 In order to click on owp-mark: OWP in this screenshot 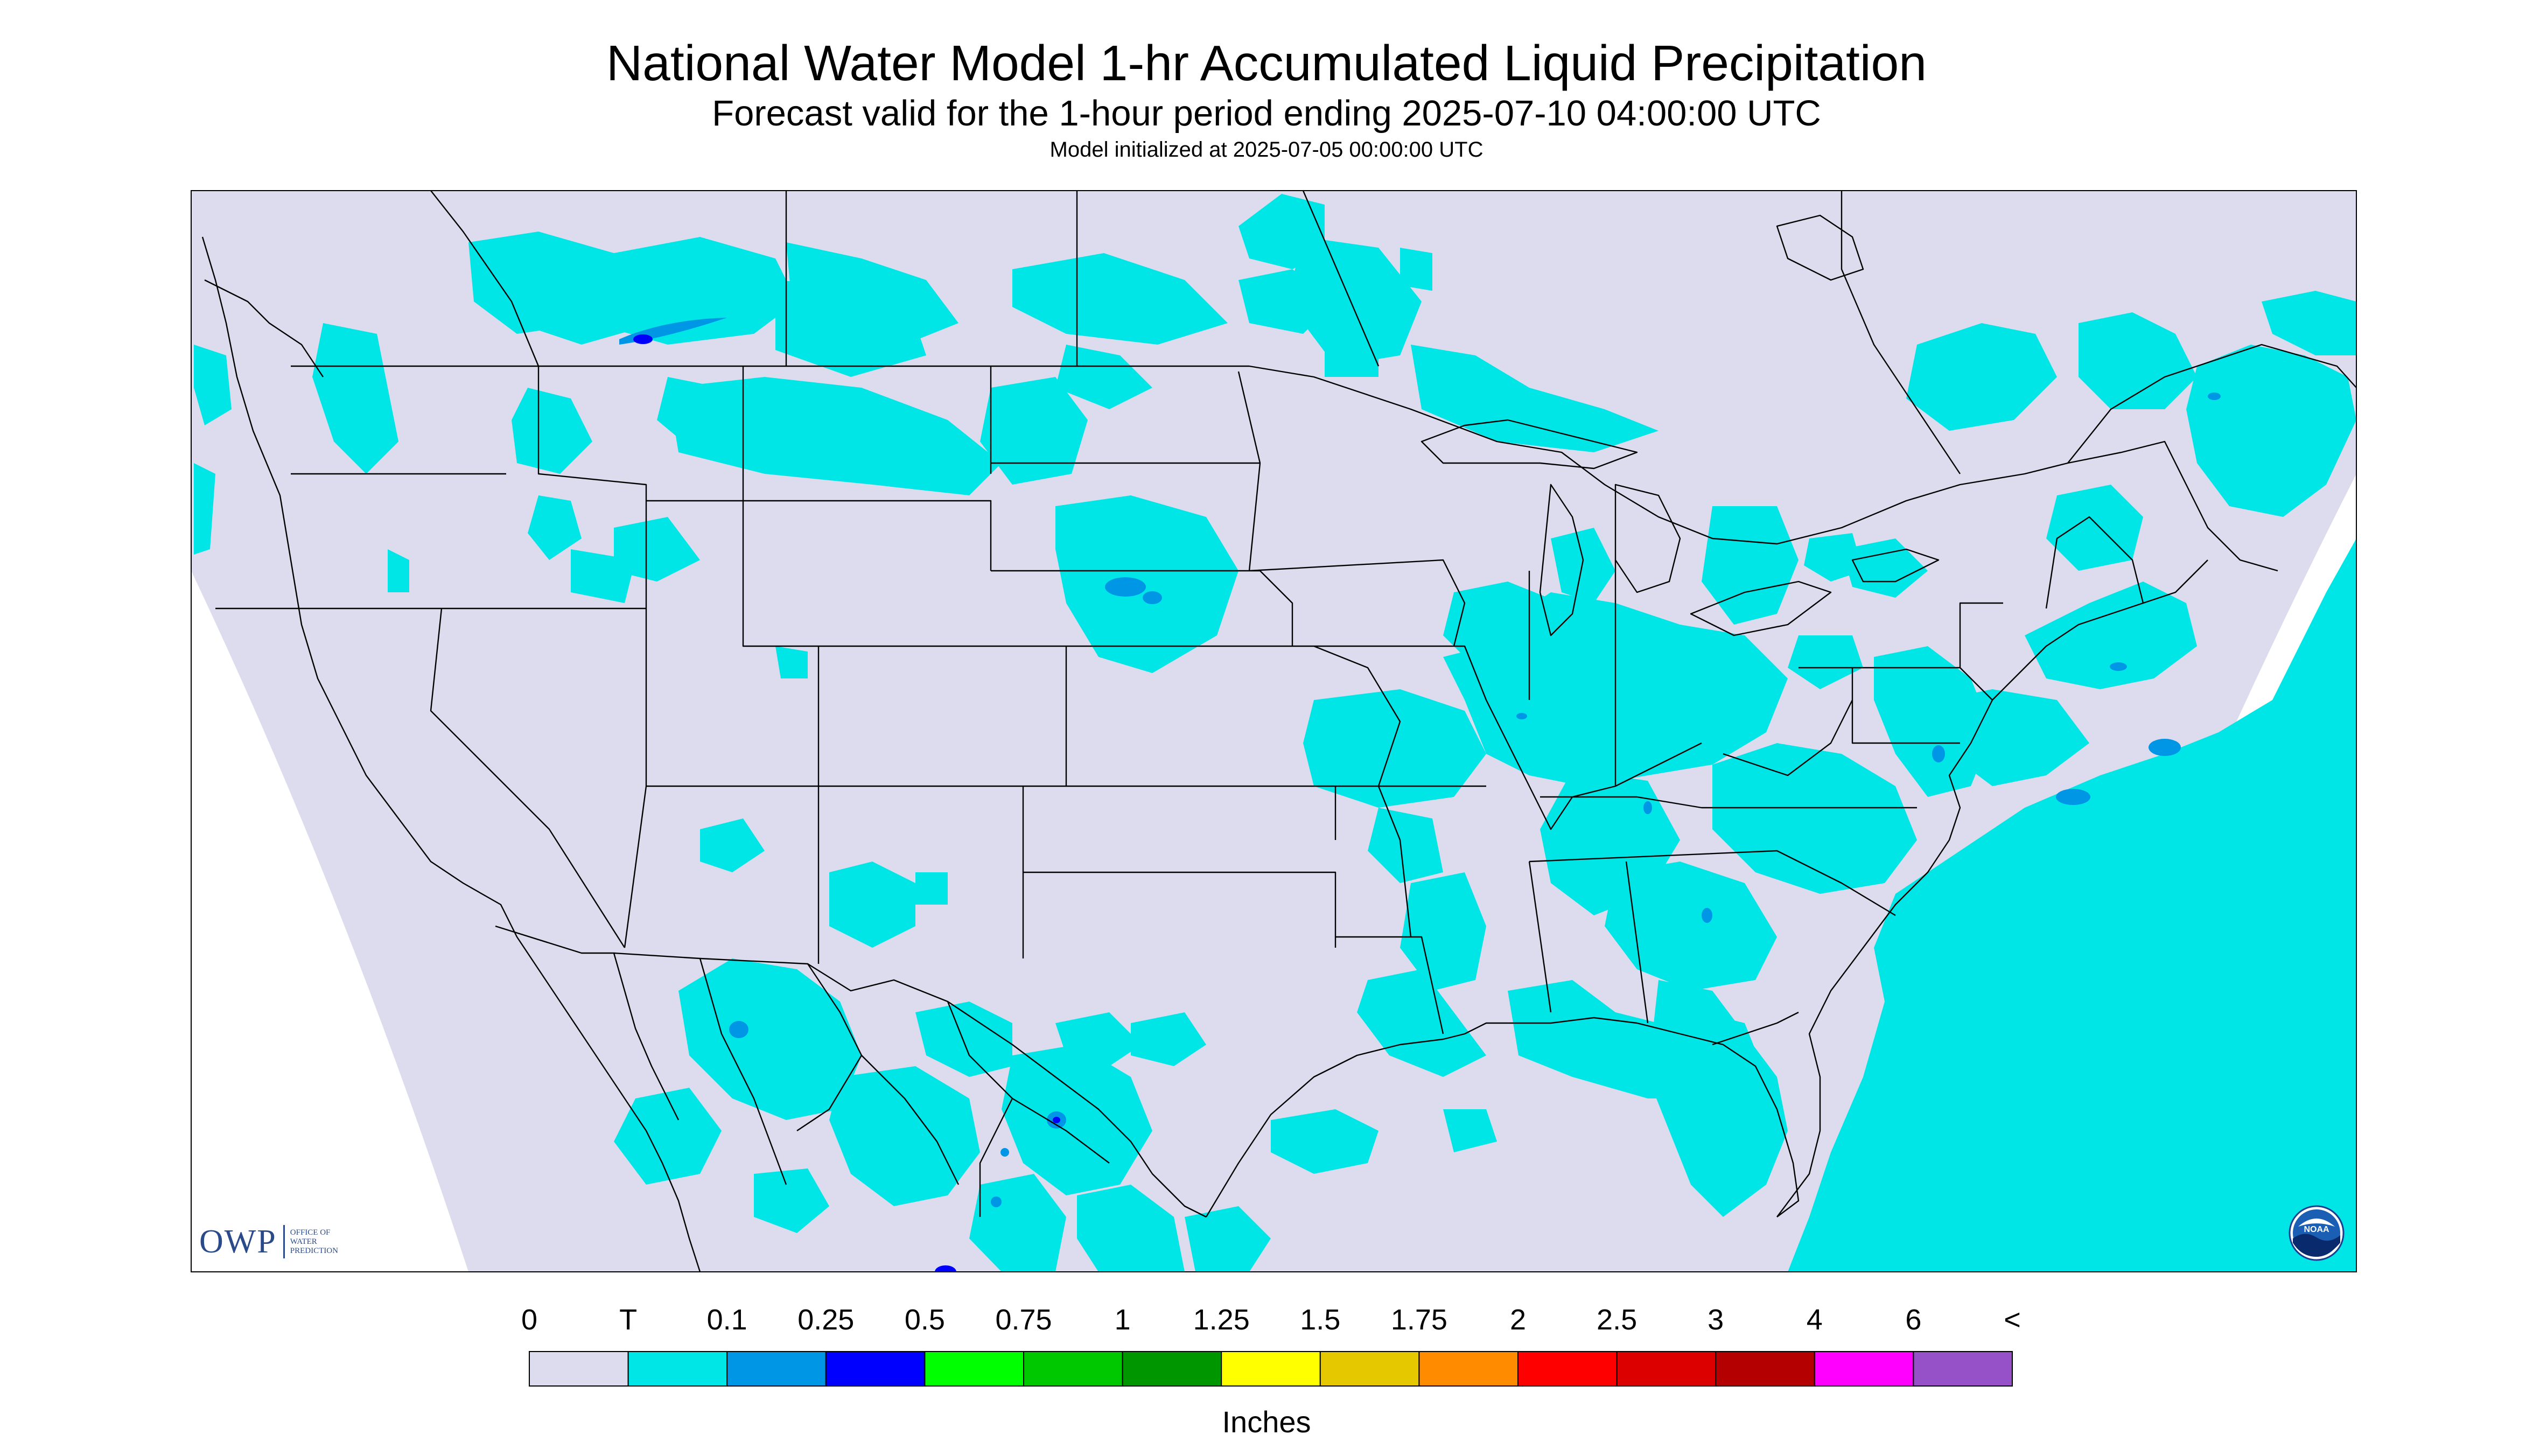, I will do `click(238, 1241)`.